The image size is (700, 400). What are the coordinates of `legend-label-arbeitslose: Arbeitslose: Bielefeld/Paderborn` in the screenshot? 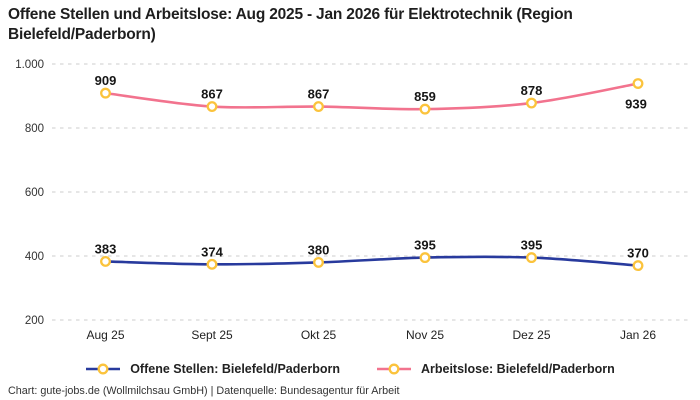 It's located at (517, 369).